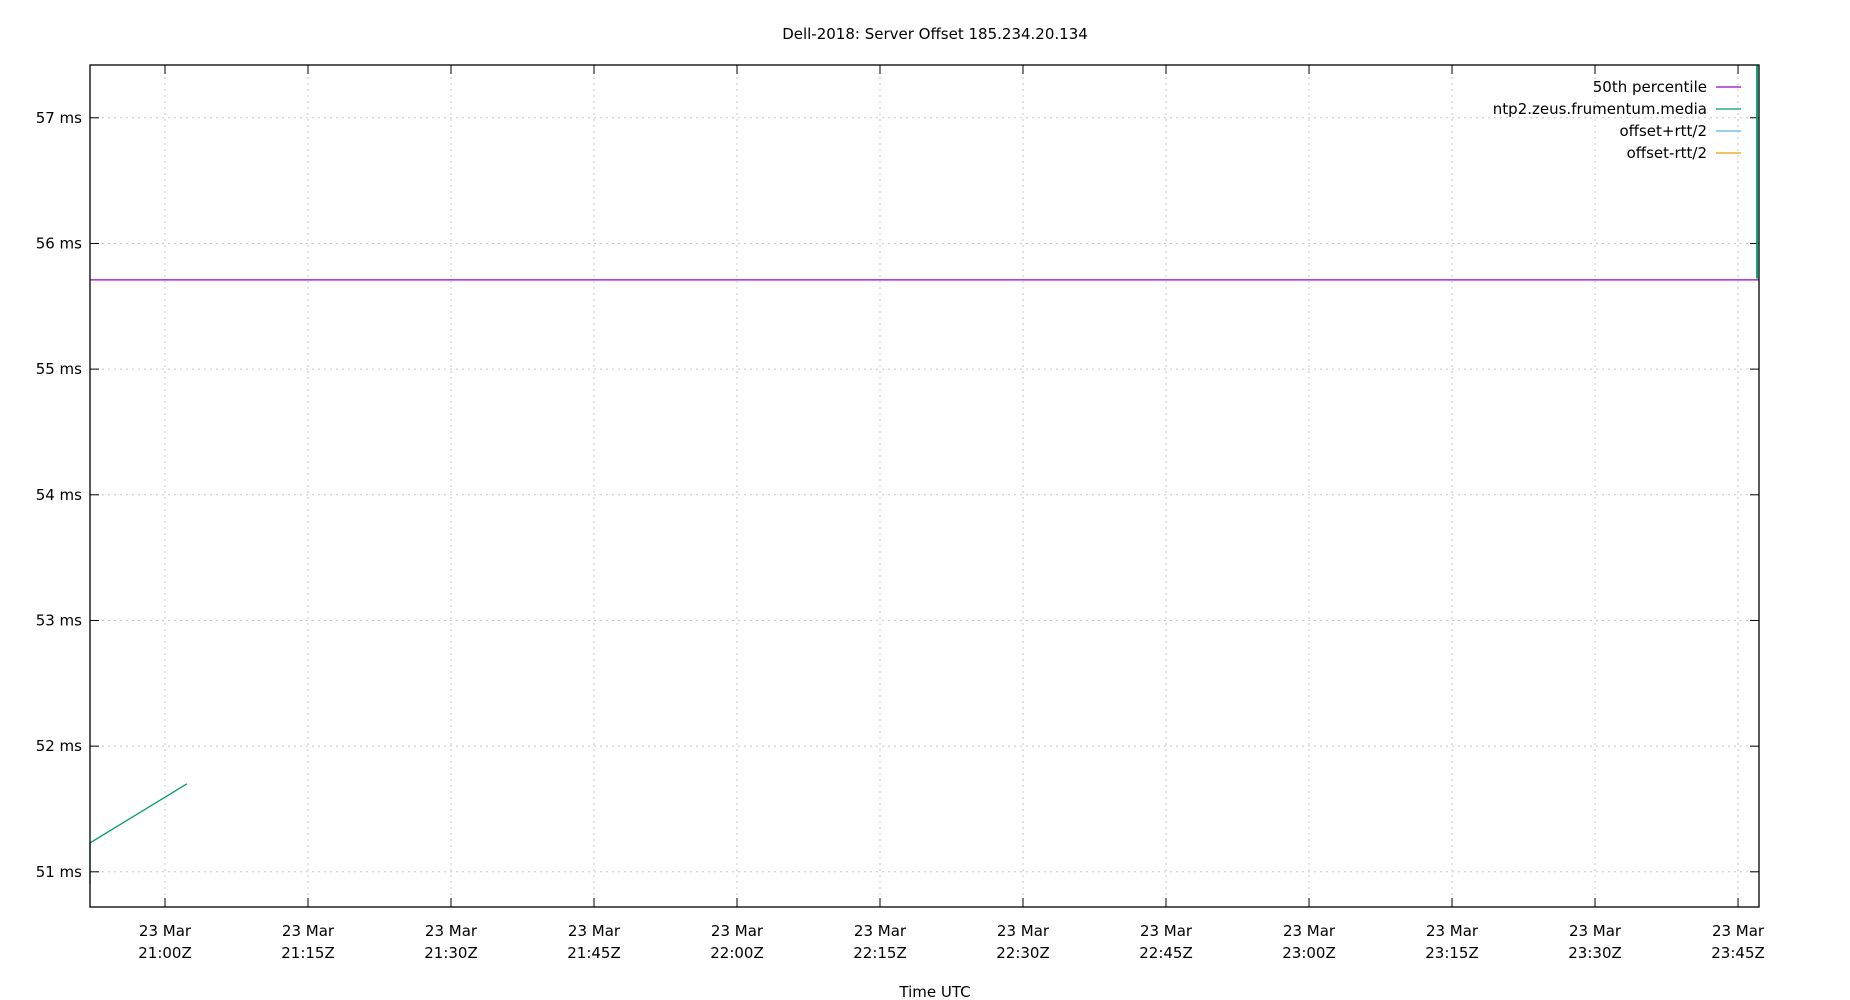  What do you see at coordinates (59, 243) in the screenshot?
I see `y-tick-label: 56 ms` at bounding box center [59, 243].